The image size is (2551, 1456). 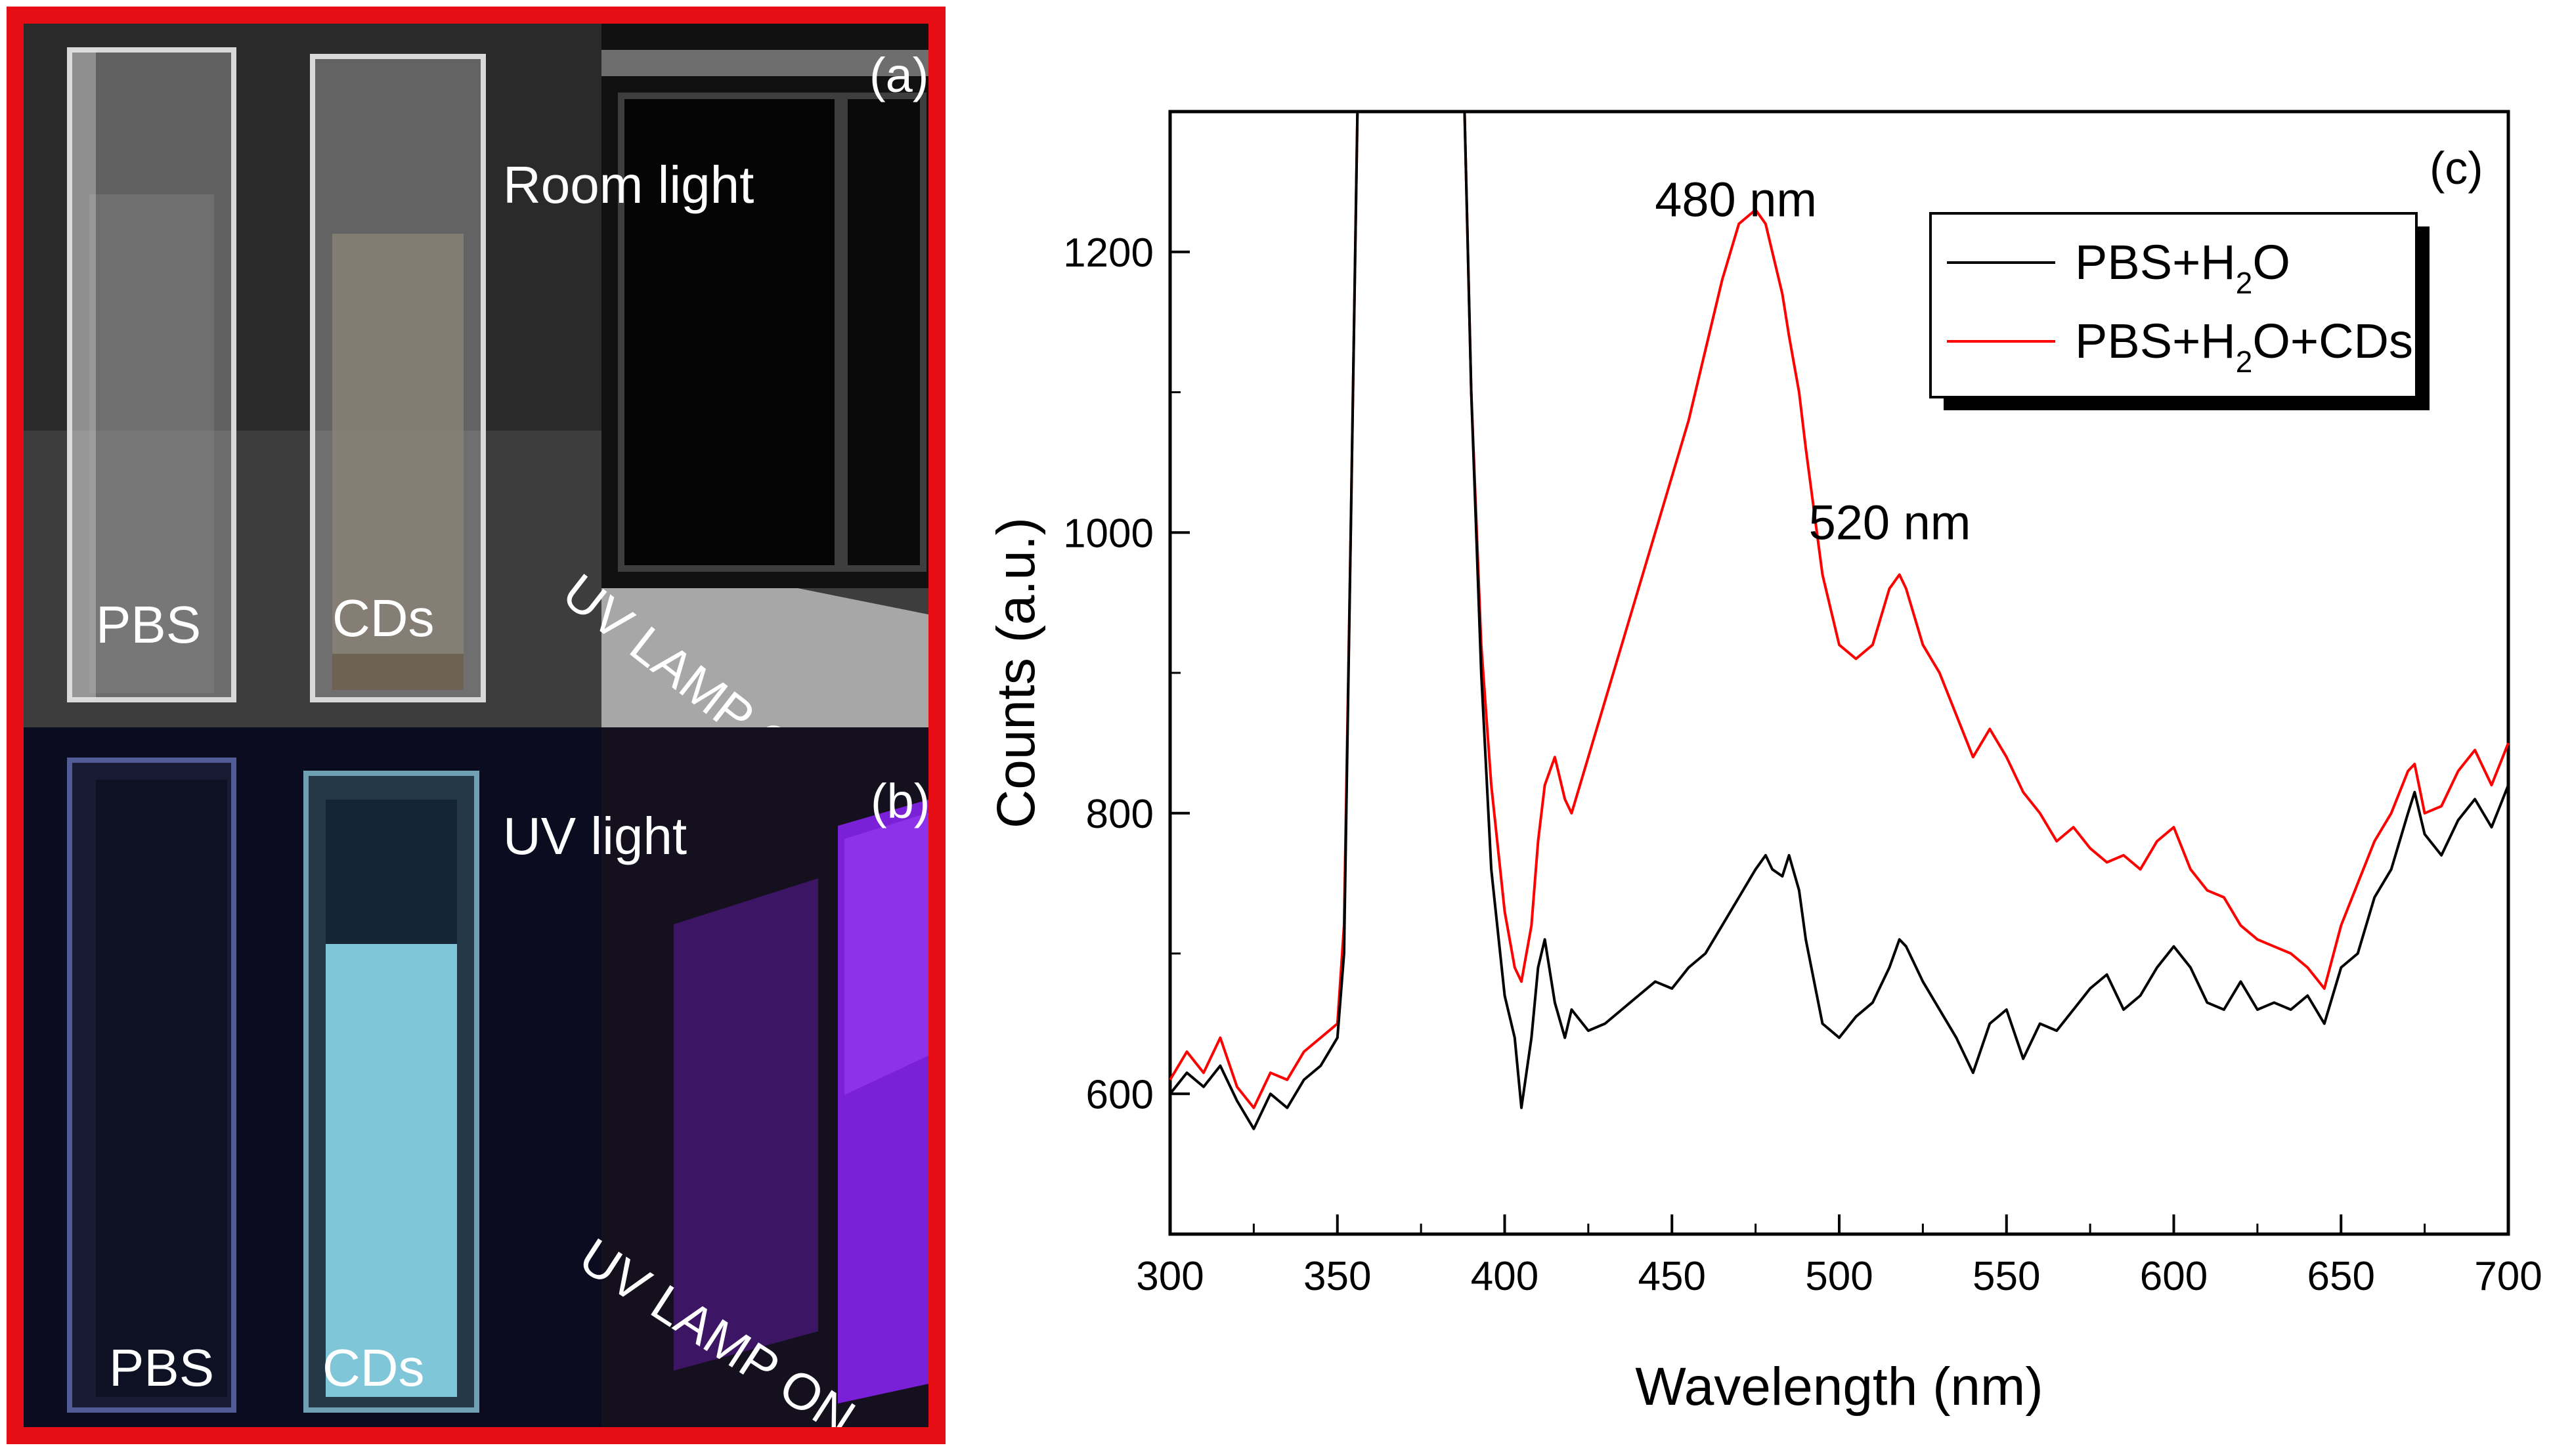 I want to click on cuvette-label-pbs-top: PBS, so click(x=149, y=624).